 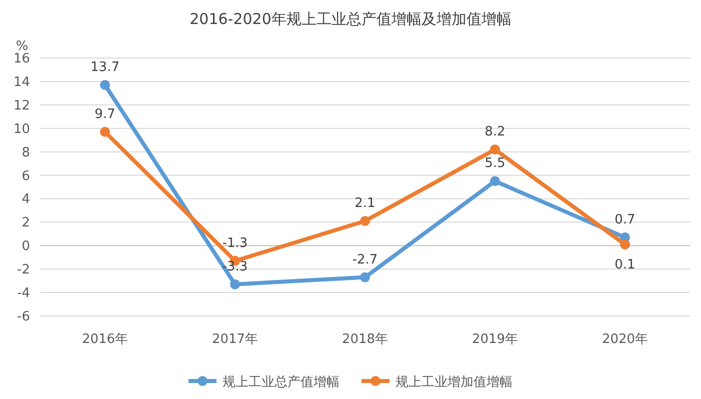 What do you see at coordinates (21, 59) in the screenshot?
I see `y-tick-label: 16` at bounding box center [21, 59].